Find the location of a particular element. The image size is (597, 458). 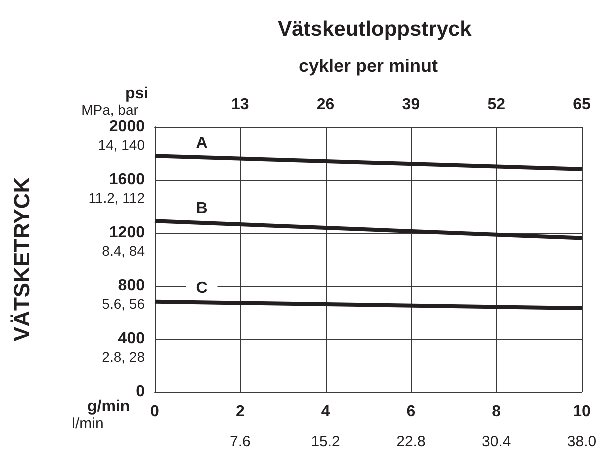

text: 11.2, 112 is located at coordinates (117, 198).